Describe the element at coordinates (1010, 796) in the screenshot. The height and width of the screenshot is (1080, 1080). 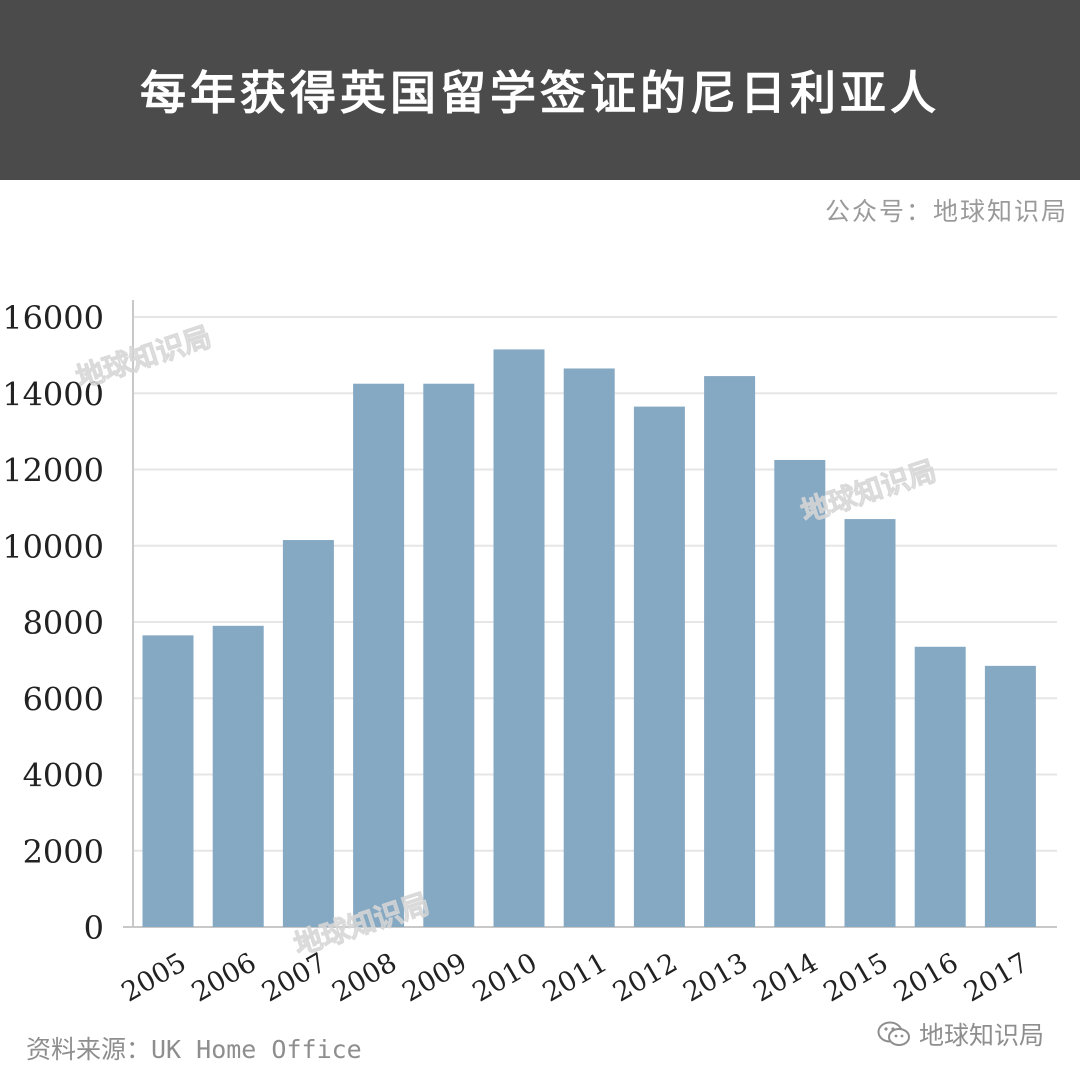
I see `bar-2017` at that location.